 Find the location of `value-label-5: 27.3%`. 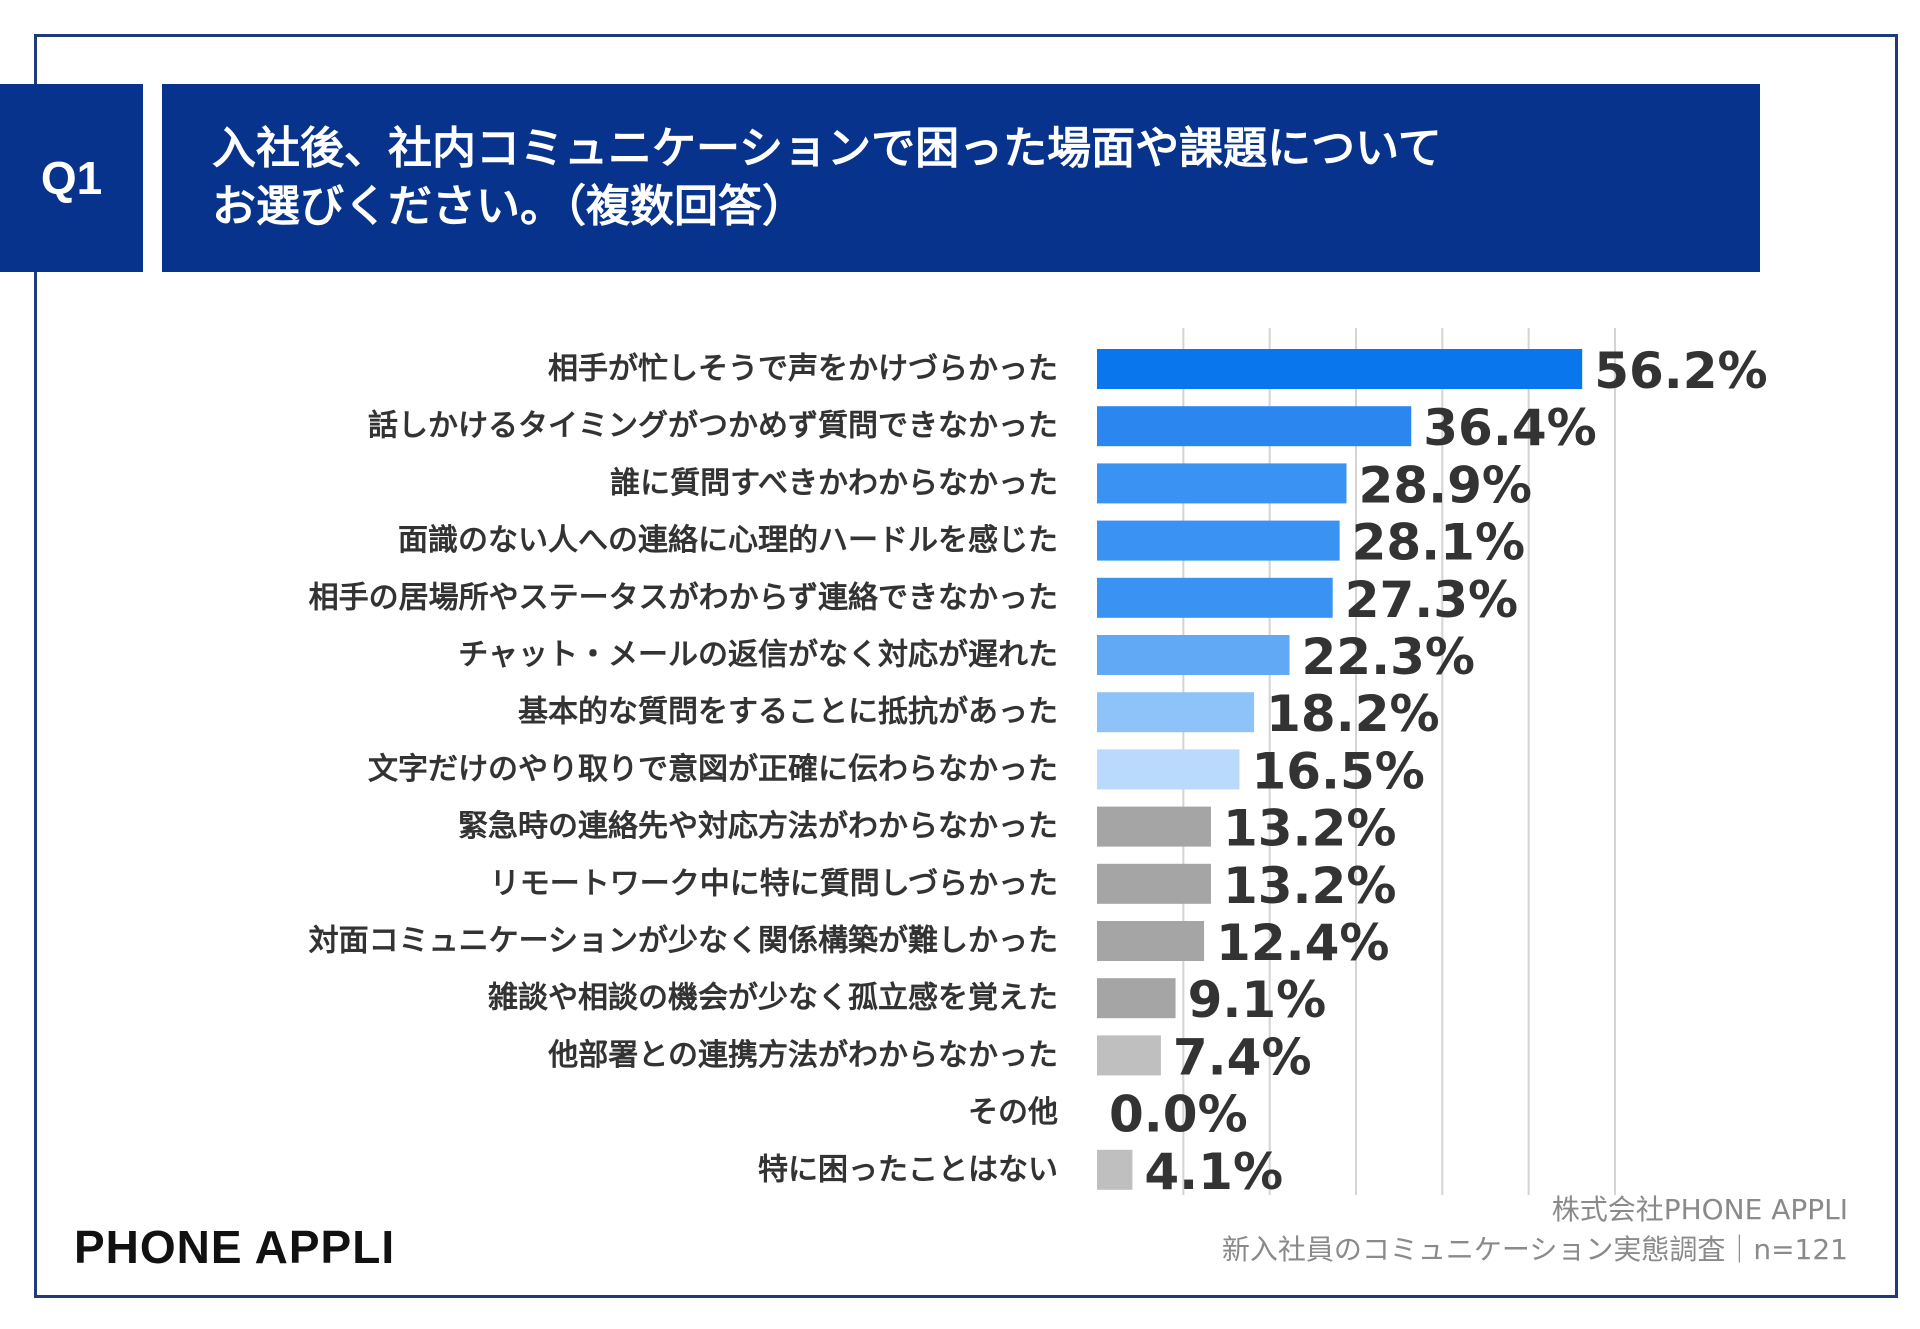

value-label-5: 27.3% is located at coordinates (1431, 600).